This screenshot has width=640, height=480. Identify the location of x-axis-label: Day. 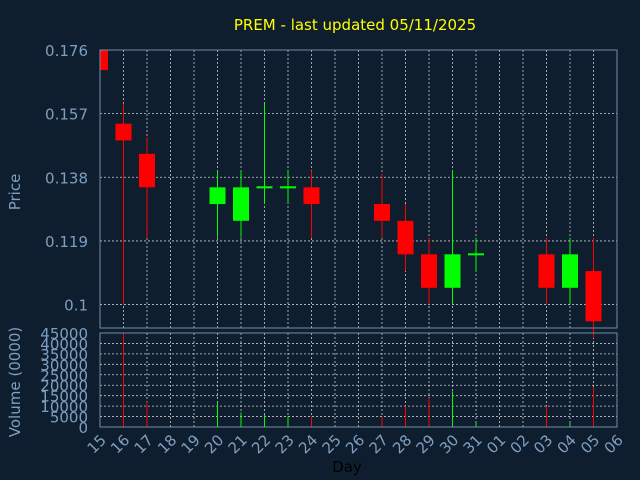
(347, 467).